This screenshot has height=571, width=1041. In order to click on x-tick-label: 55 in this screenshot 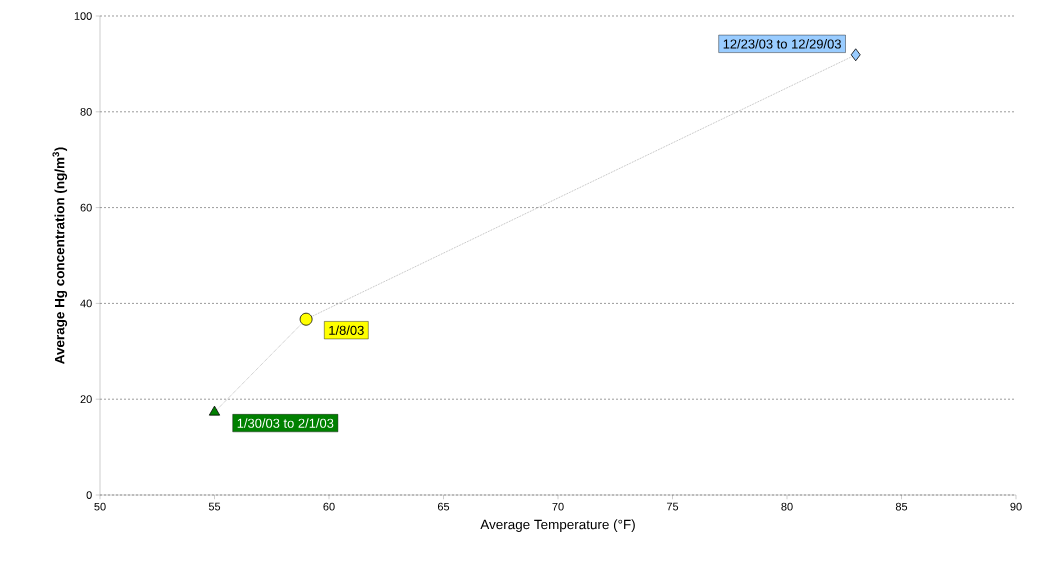, I will do `click(214, 506)`.